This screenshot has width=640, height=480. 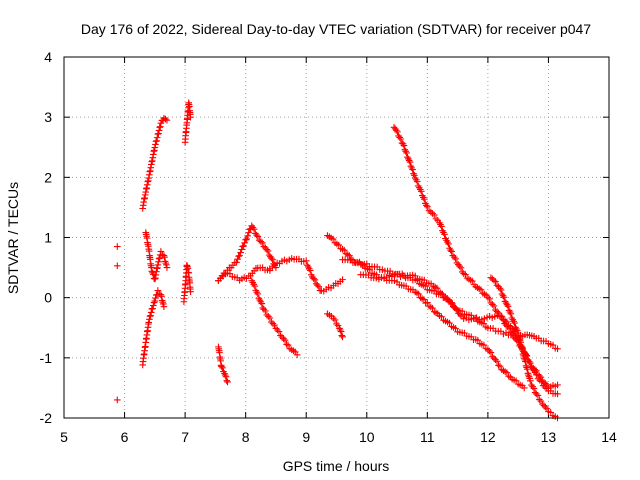 What do you see at coordinates (64, 437) in the screenshot?
I see `x-tick-label: 5` at bounding box center [64, 437].